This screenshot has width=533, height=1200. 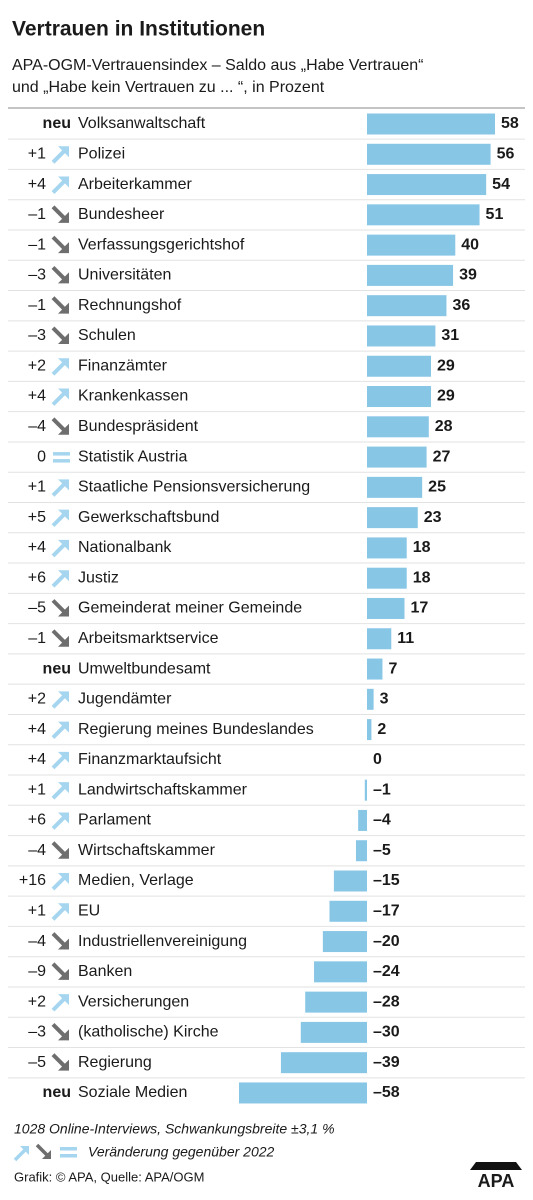 What do you see at coordinates (89, 910) in the screenshot?
I see `category-label: EU` at bounding box center [89, 910].